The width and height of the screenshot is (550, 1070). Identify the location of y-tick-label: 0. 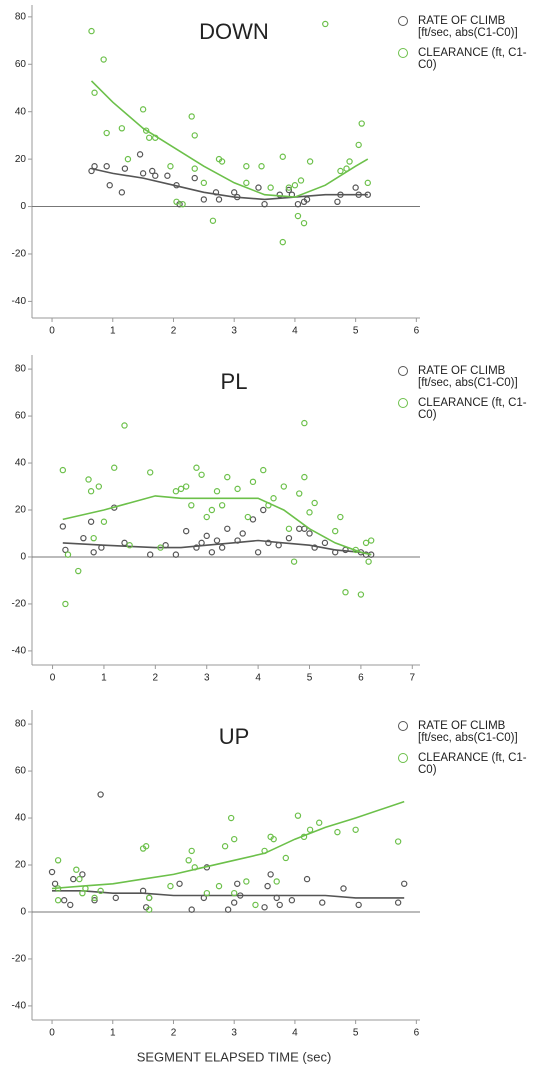
(23, 206).